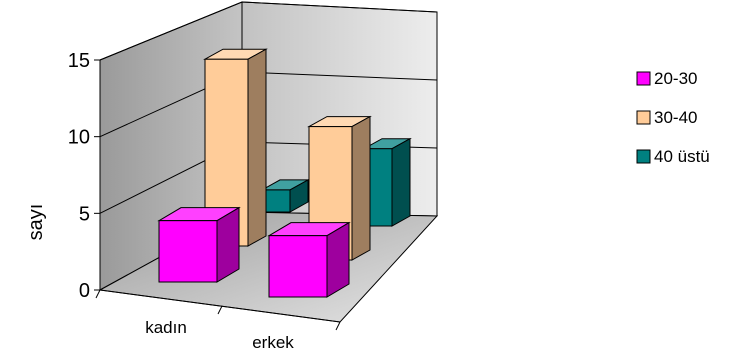 Image resolution: width=749 pixels, height=360 pixels. I want to click on y-tick-label: 10, so click(79, 138).